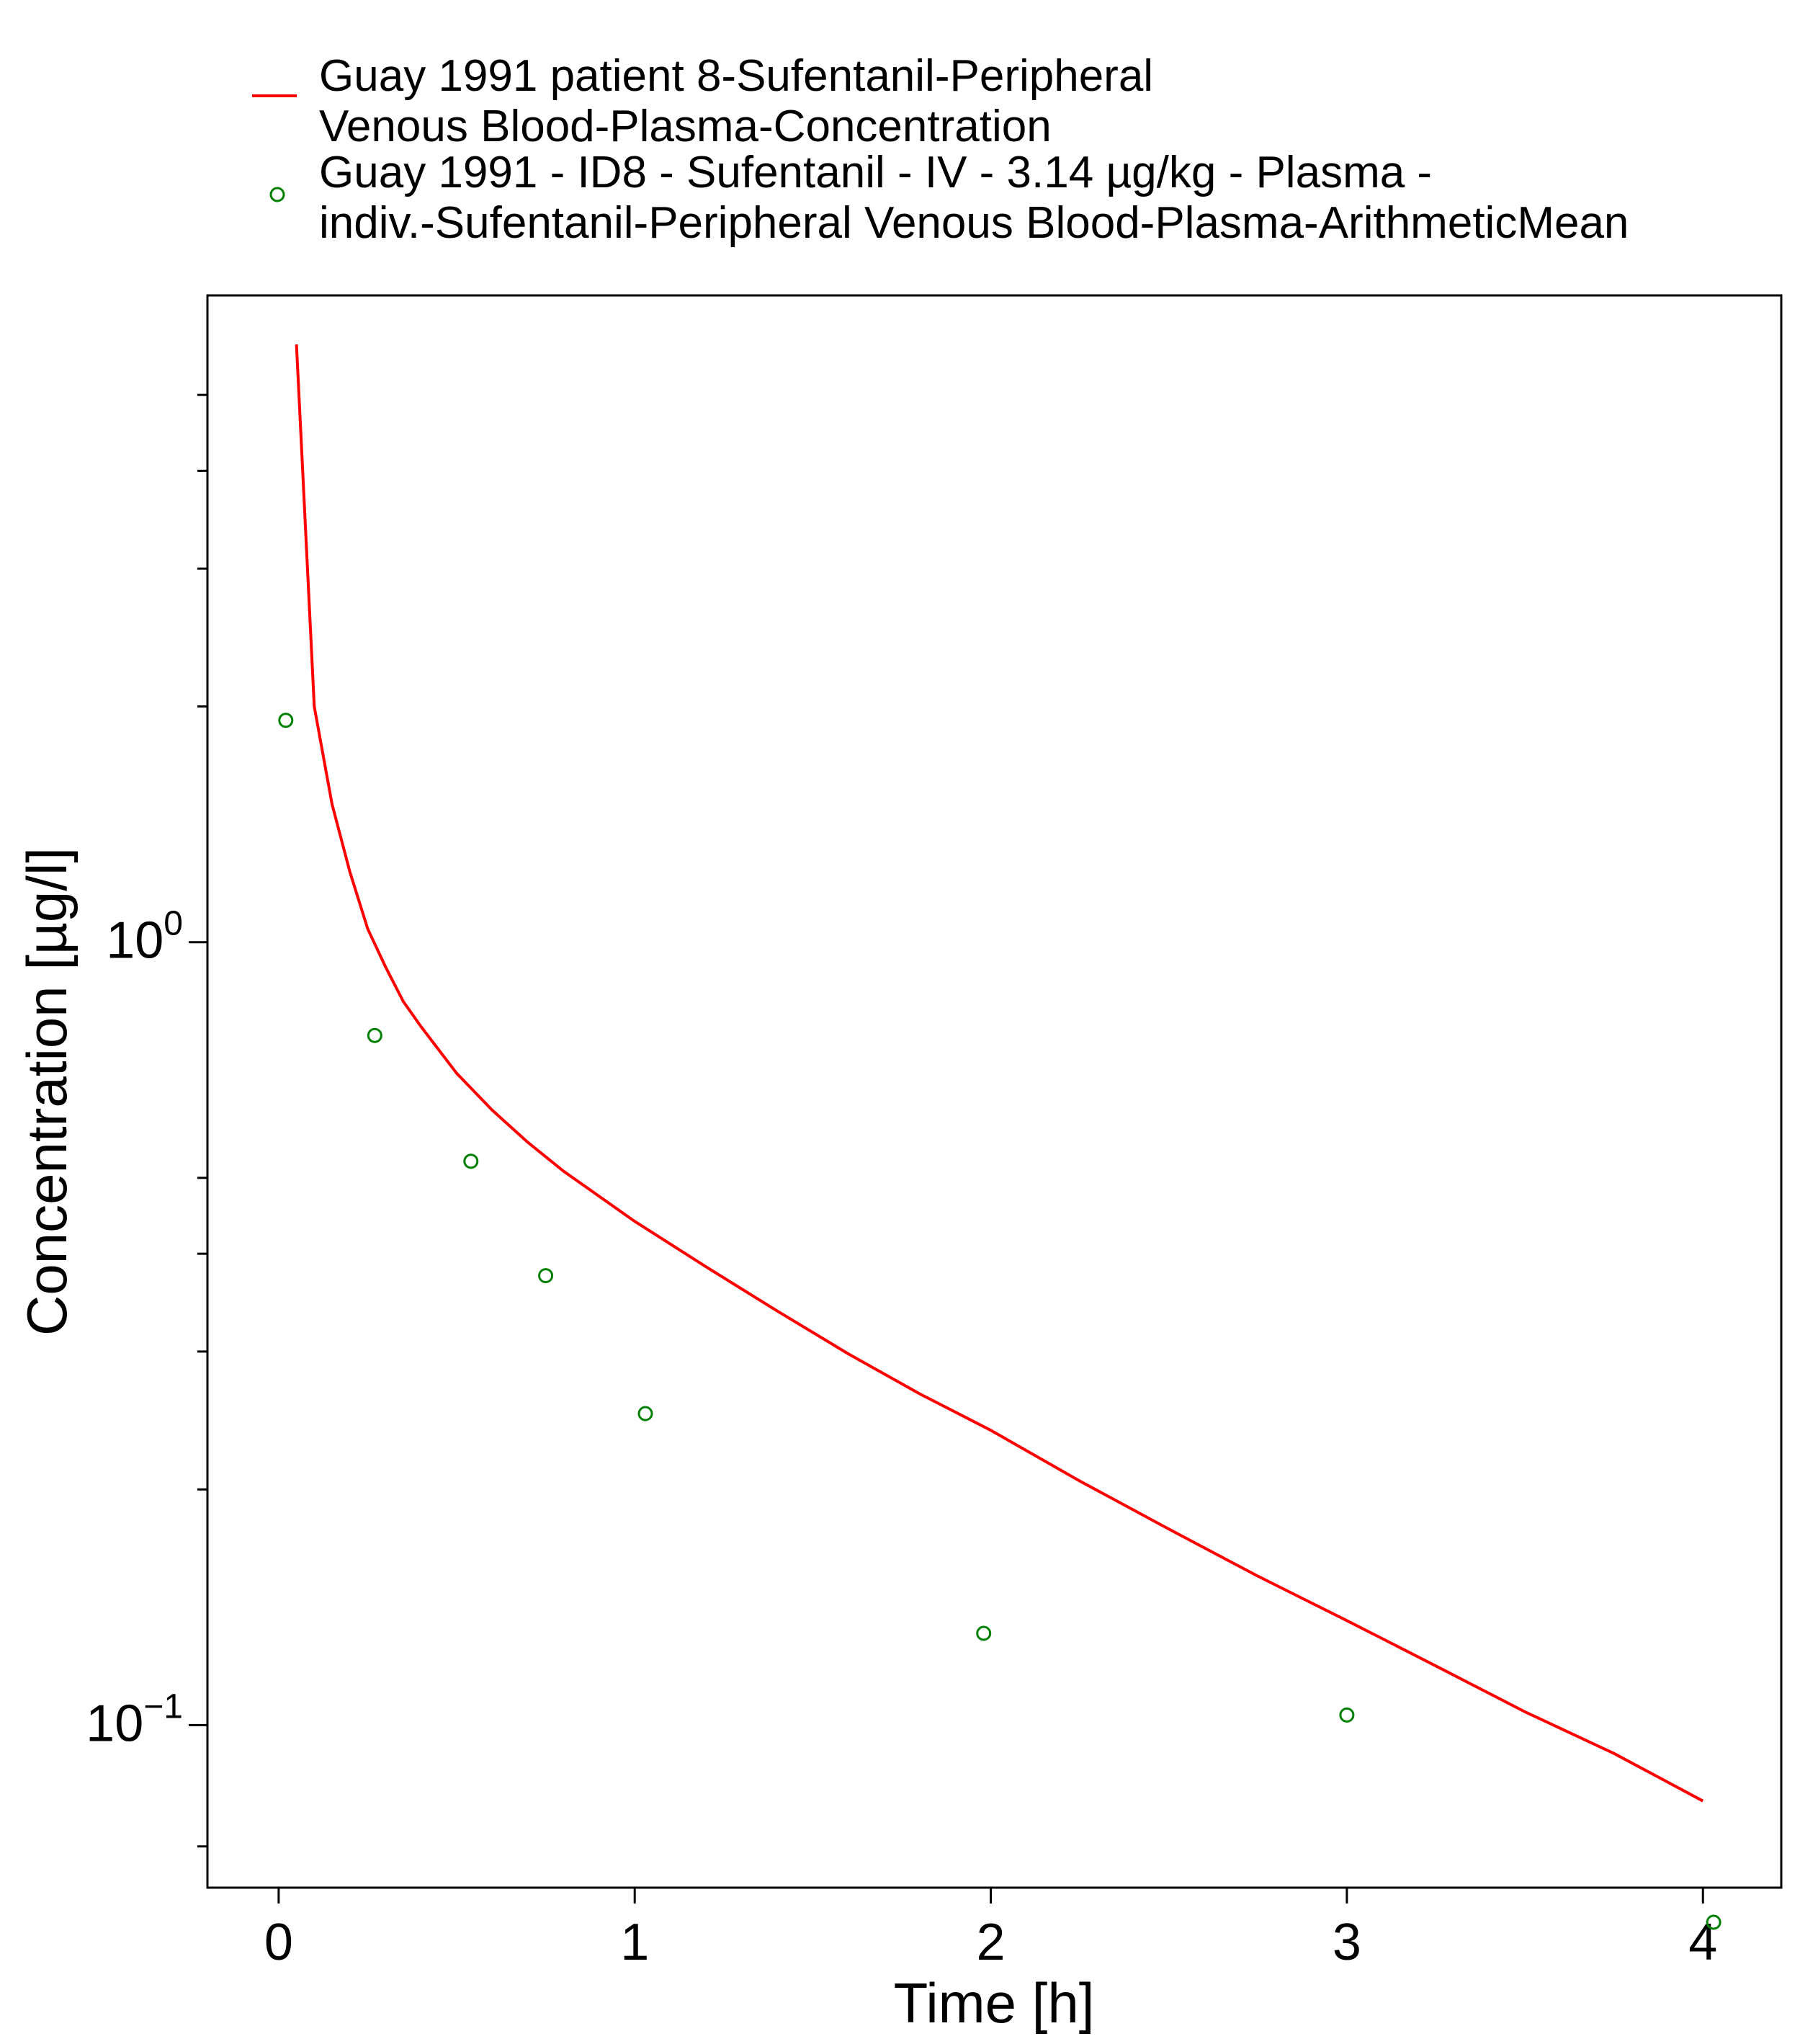 The height and width of the screenshot is (2044, 1800). I want to click on legend-entry-line-1b: Venous Blood-Plasma-Concentration, so click(686, 126).